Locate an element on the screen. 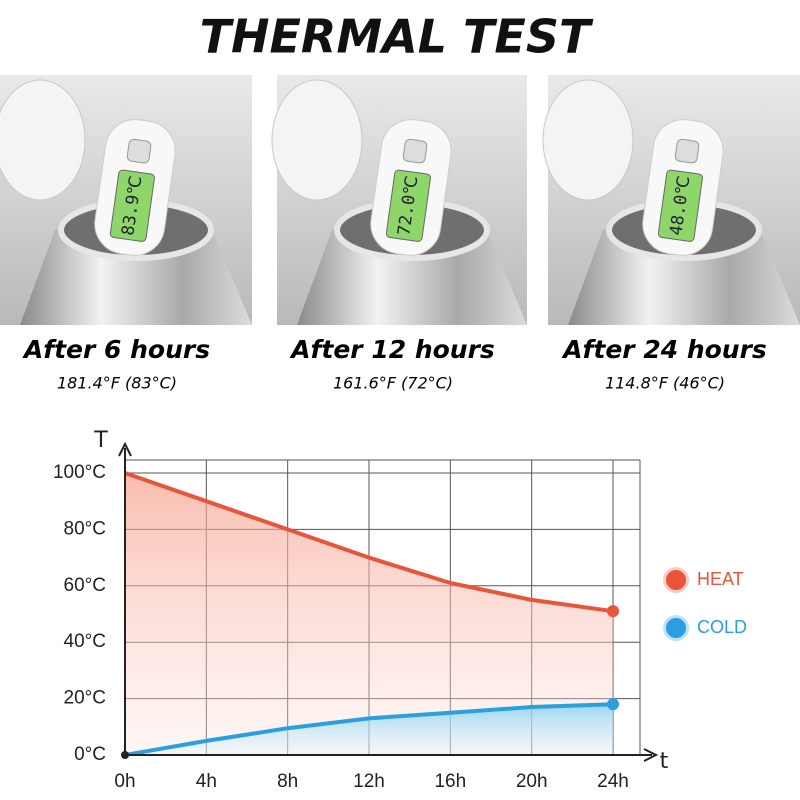  origin-dot is located at coordinates (125, 755).